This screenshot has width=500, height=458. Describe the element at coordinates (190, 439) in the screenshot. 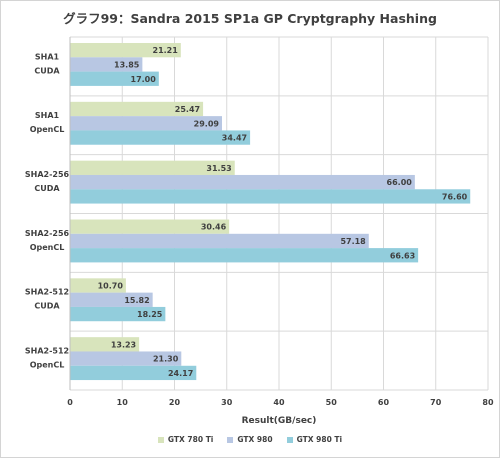

I see `legend-label: GTX 780 Ti` at that location.